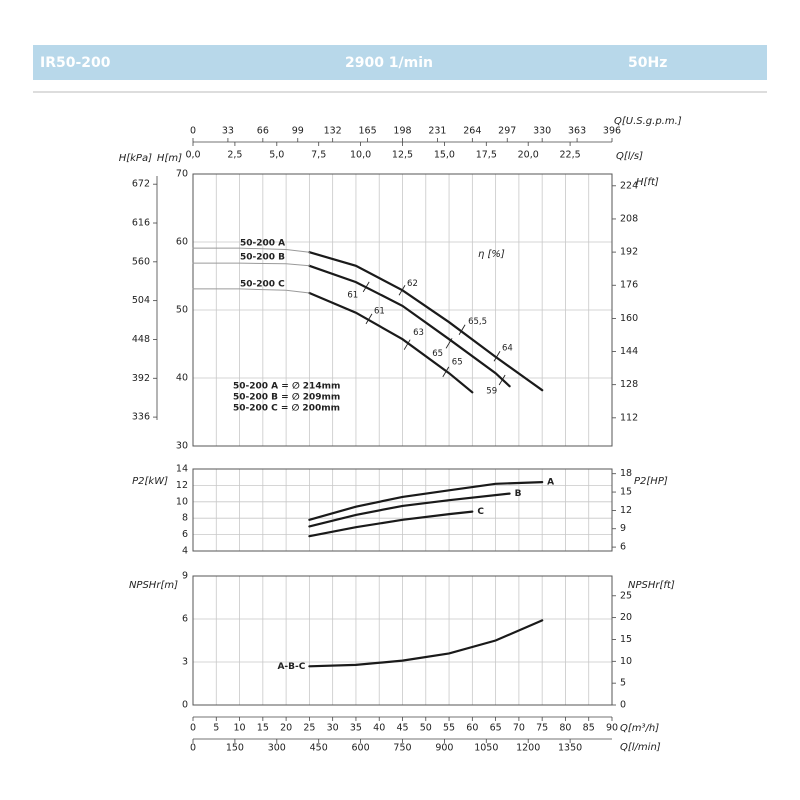 This screenshot has height=800, width=800. What do you see at coordinates (623, 528) in the screenshot?
I see `y2-tick-label: 9` at bounding box center [623, 528].